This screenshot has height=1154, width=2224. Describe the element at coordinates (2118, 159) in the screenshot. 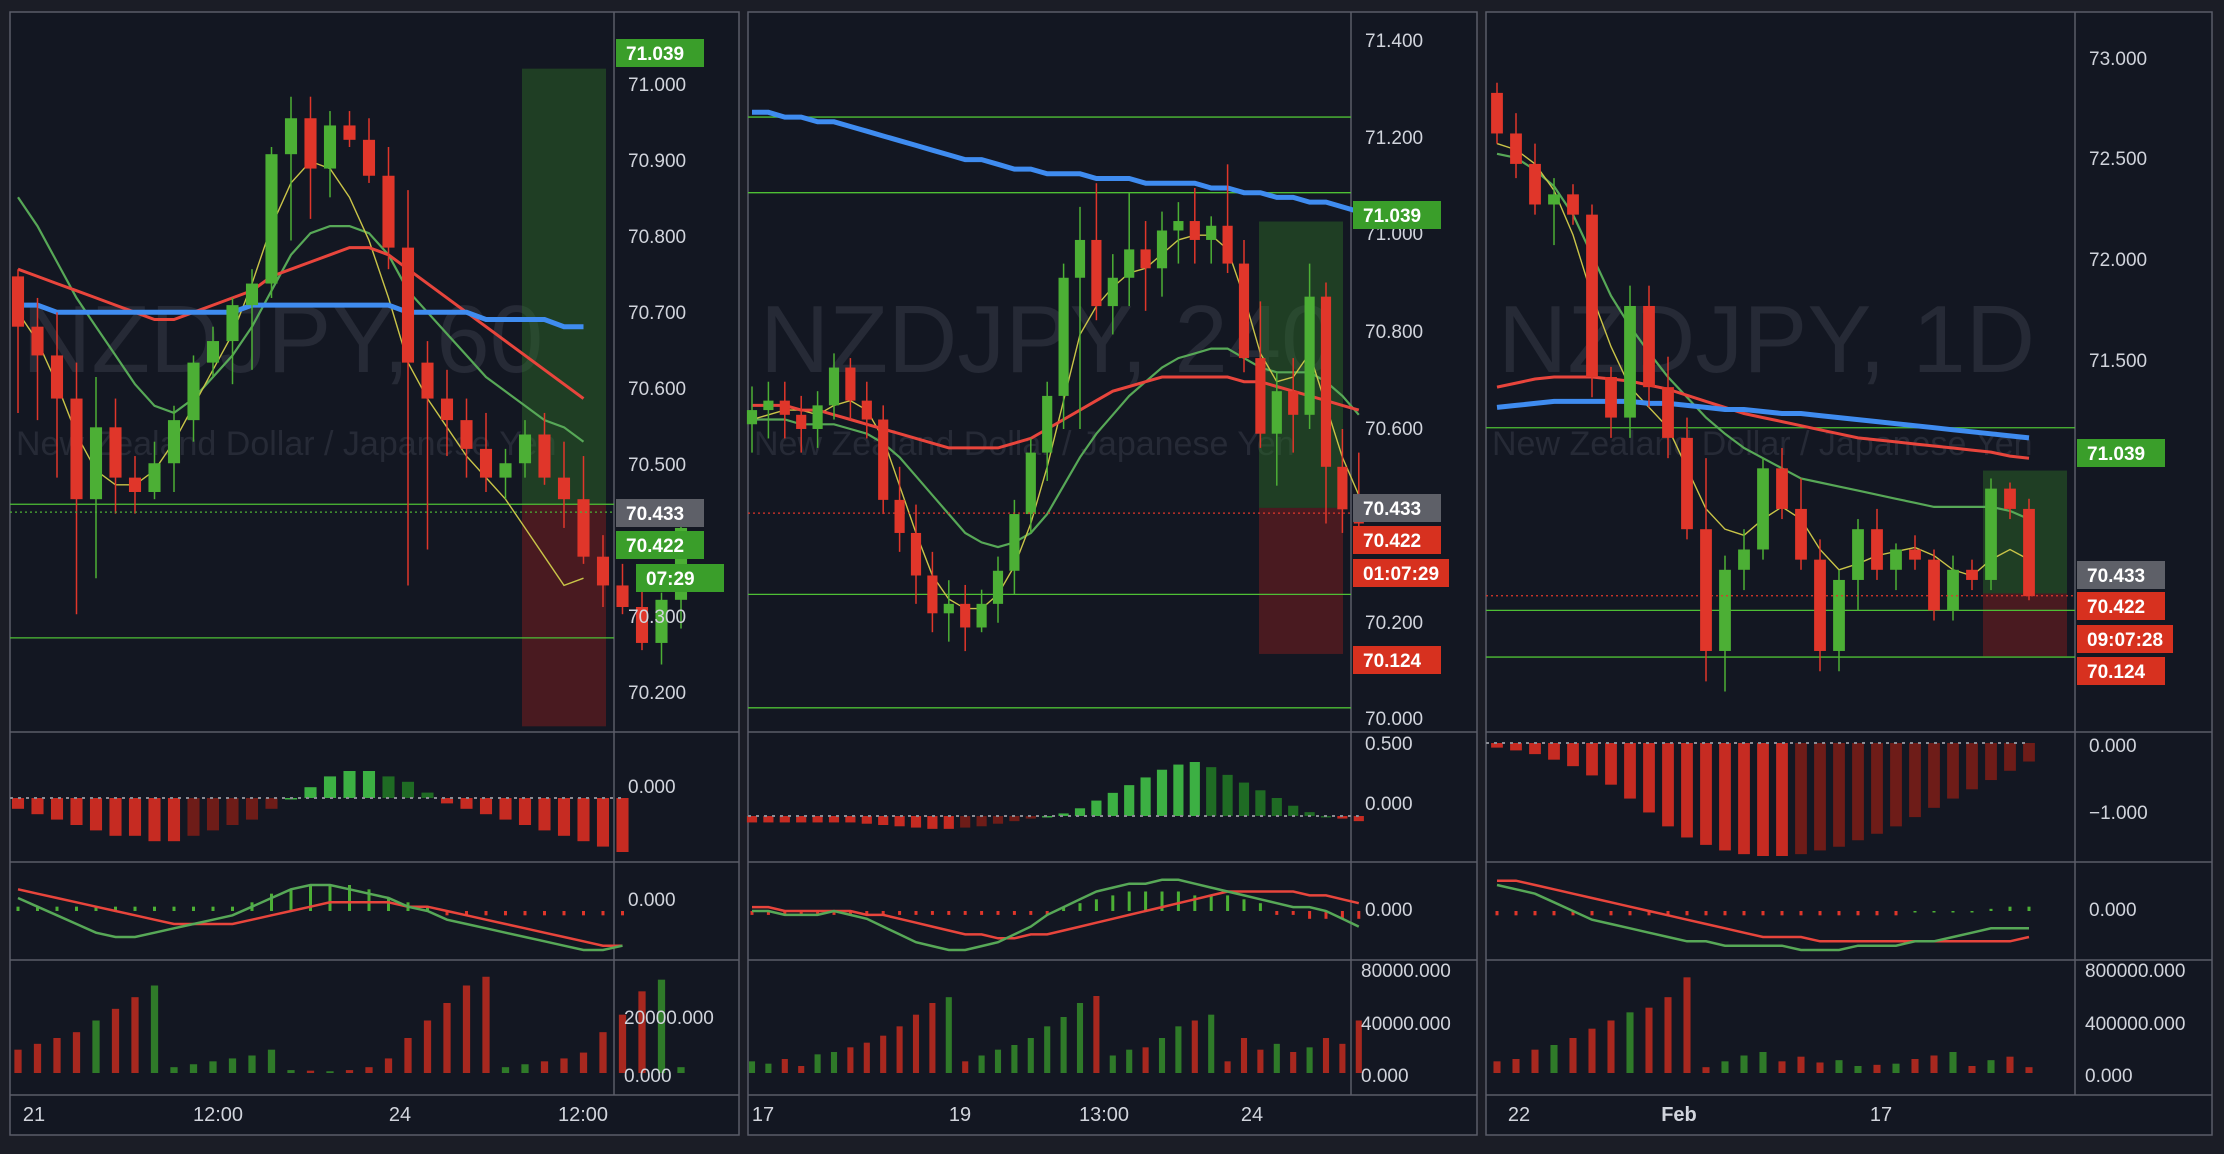

I see `price-tick-label: 72.500` at that location.